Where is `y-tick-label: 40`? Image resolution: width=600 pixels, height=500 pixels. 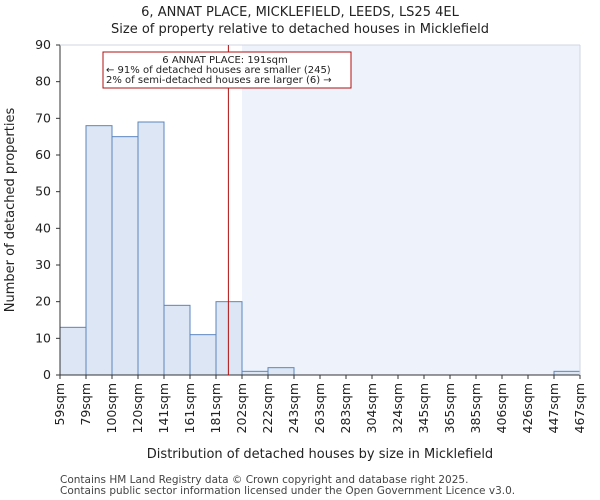 y-tick-label: 40 is located at coordinates (43, 227).